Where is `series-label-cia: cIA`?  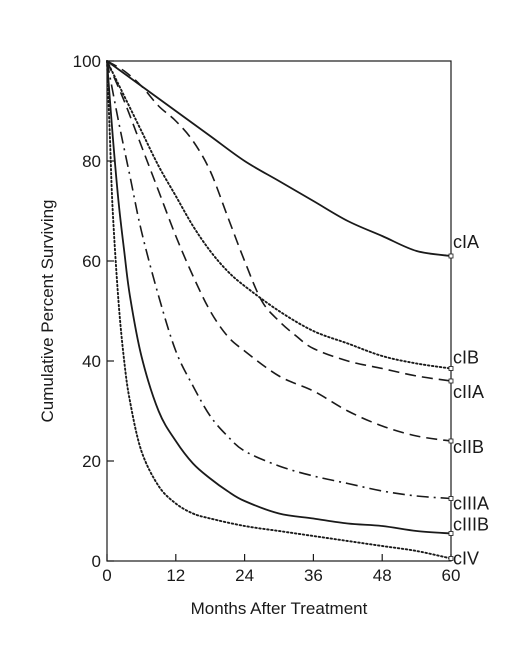 series-label-cia: cIA is located at coordinates (466, 242).